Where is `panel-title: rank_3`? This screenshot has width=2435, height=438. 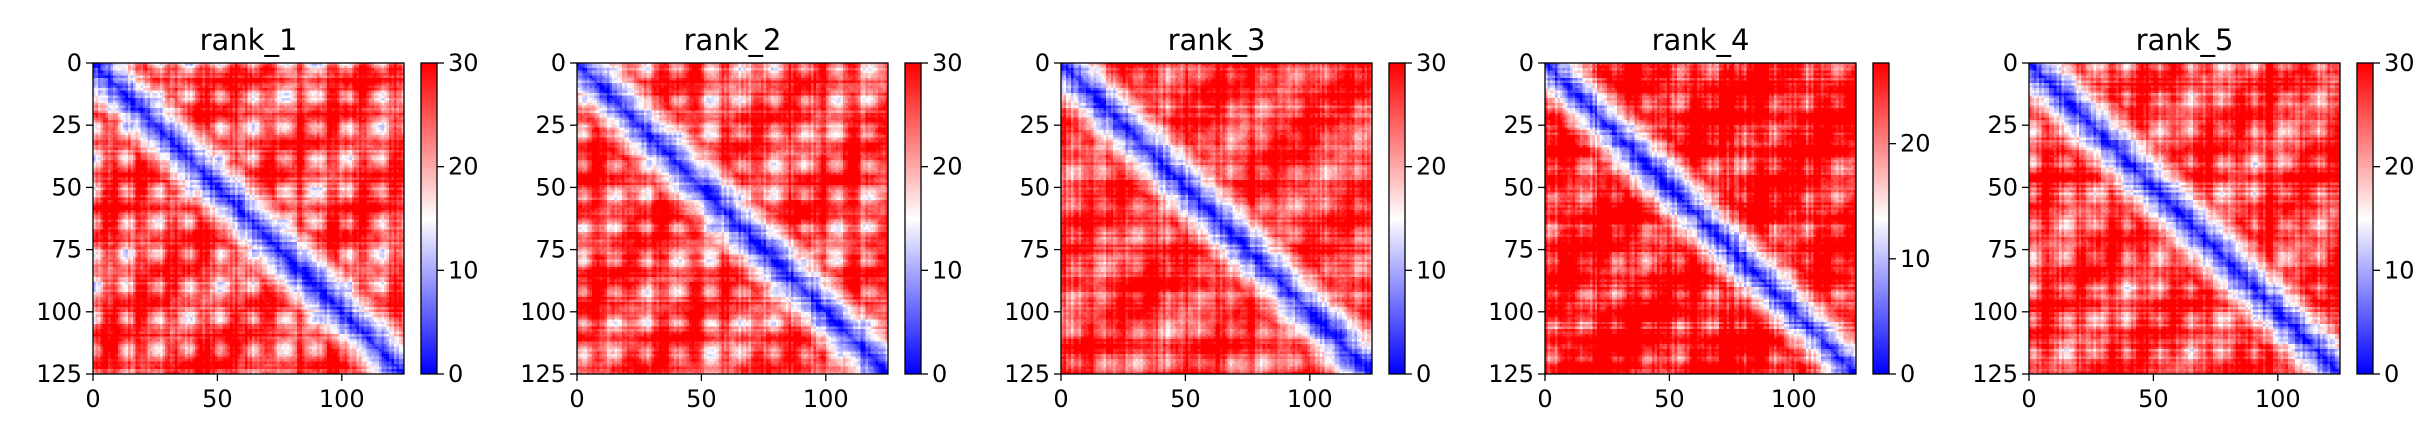 panel-title: rank_3 is located at coordinates (1217, 40).